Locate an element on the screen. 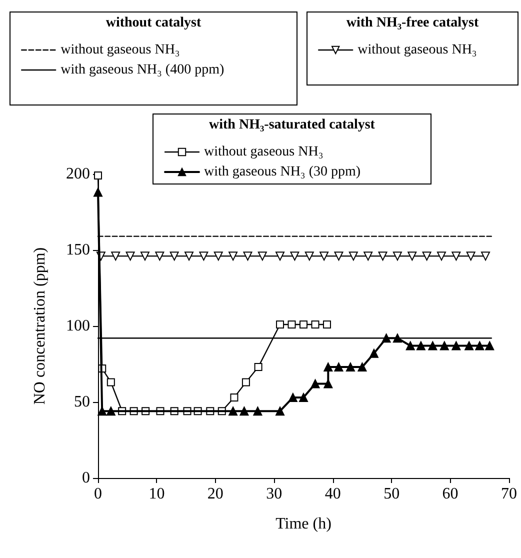  x-tick-label: 20 is located at coordinates (215, 494).